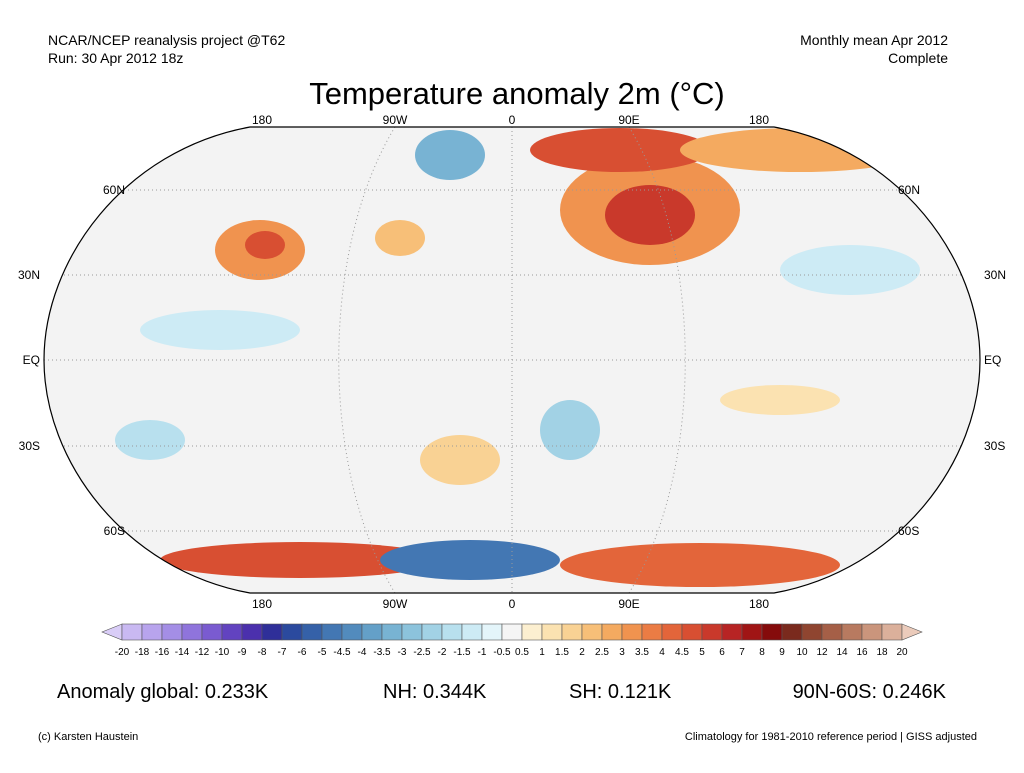 Image resolution: width=1024 pixels, height=773 pixels. I want to click on period-info: Monthly mean Apr 2012, so click(874, 40).